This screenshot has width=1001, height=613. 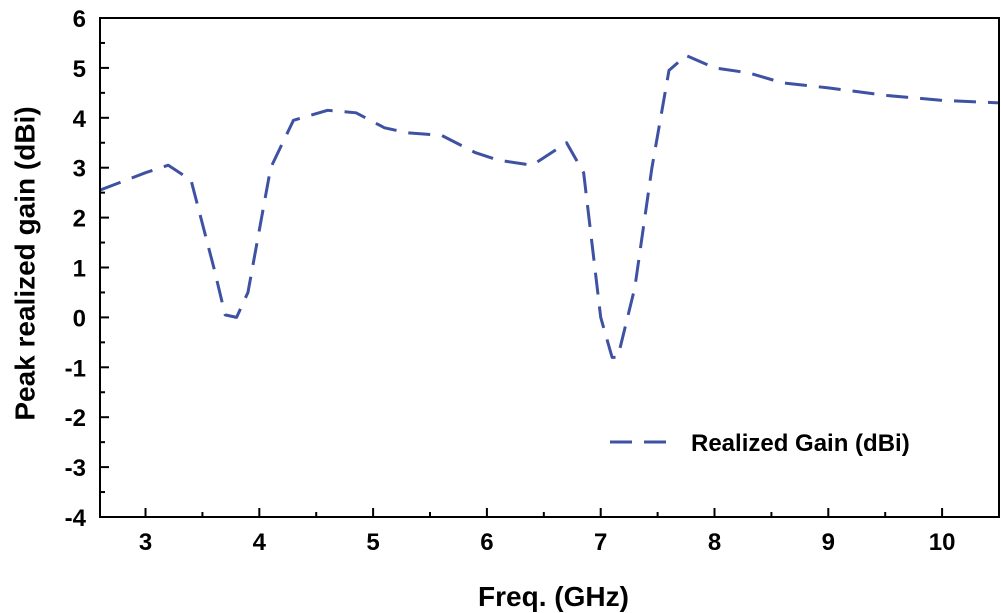 I want to click on y-tick-label: 5, so click(x=79, y=69).